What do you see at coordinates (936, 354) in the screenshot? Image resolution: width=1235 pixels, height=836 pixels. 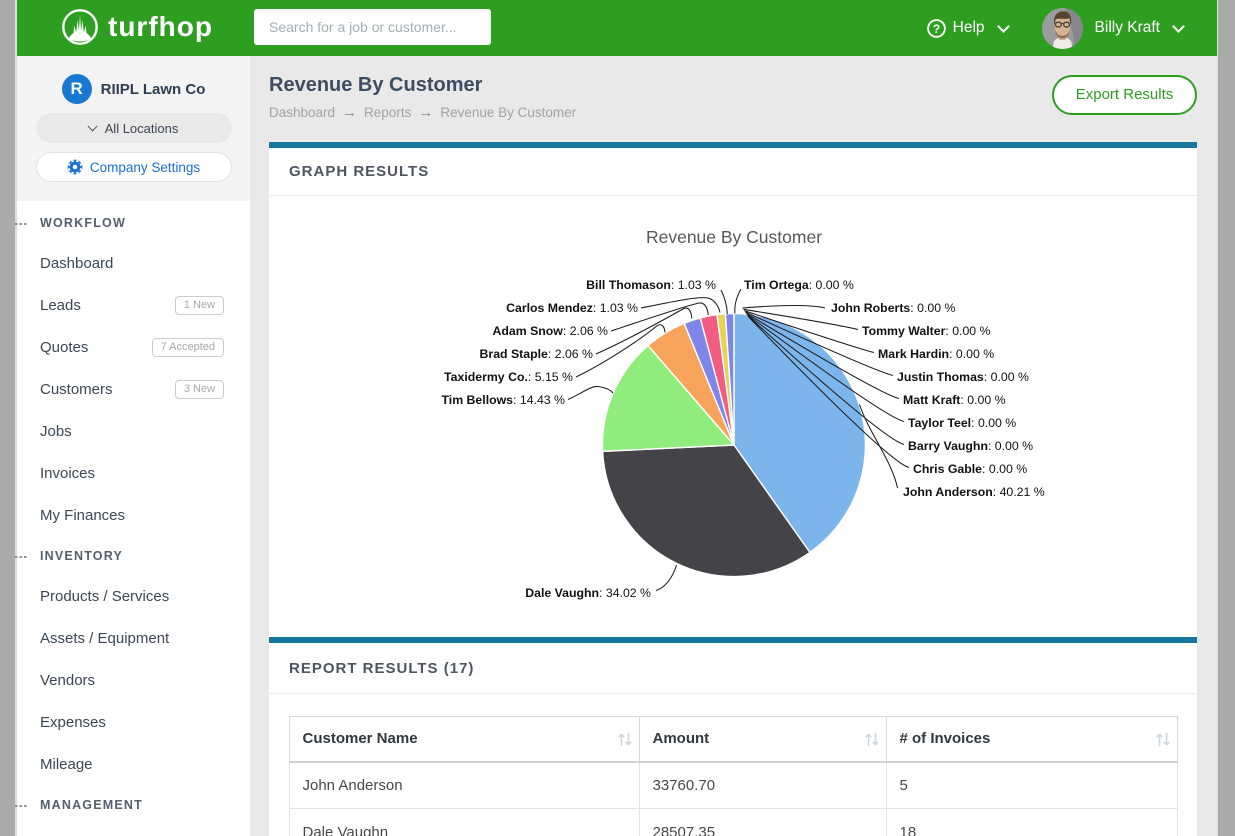 I see `svg-text: Mark Hardin: 0.00 %` at bounding box center [936, 354].